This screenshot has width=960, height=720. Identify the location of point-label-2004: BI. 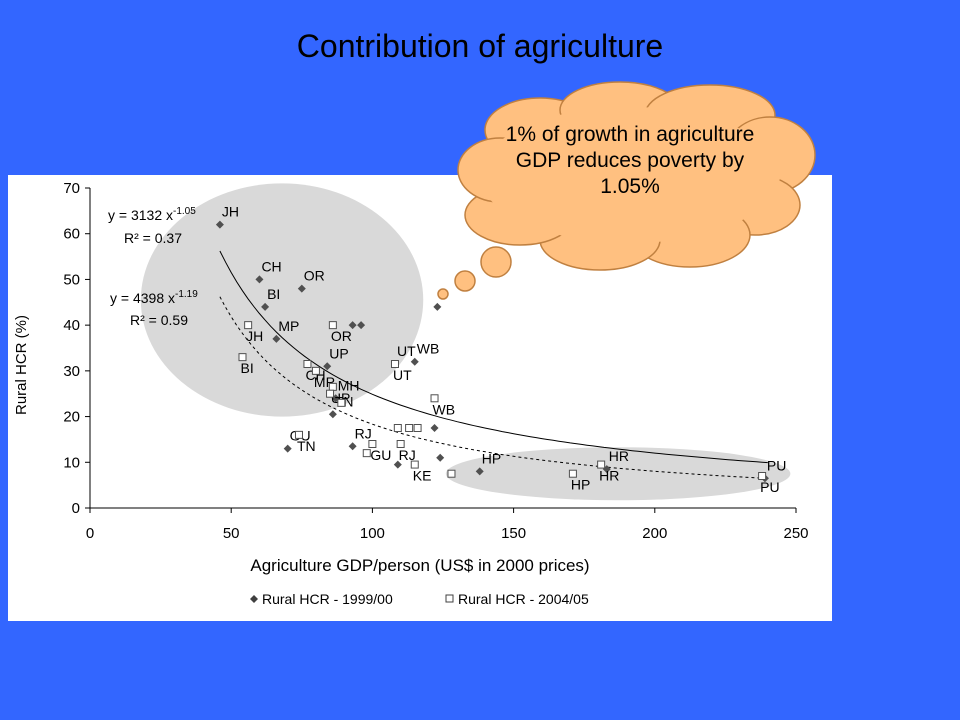
(246, 368).